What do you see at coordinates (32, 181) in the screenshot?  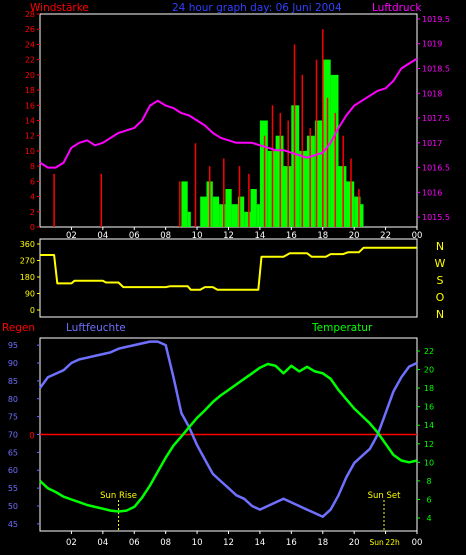 I see `wind-ytick-label: 6` at bounding box center [32, 181].